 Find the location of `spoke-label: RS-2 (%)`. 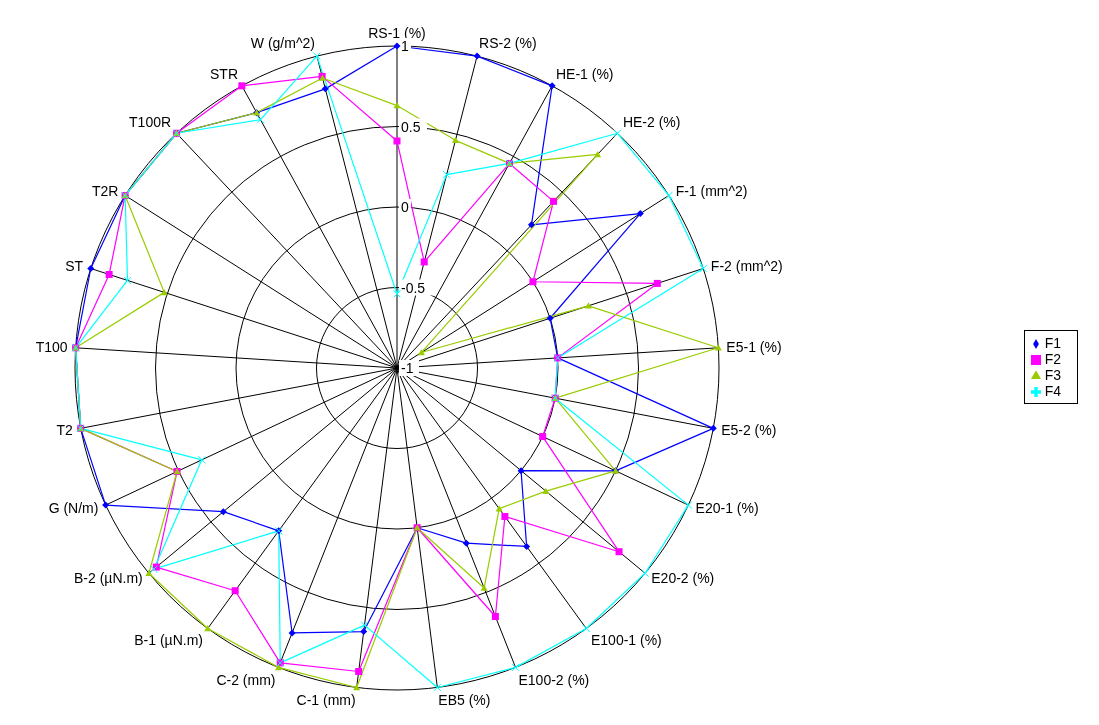

spoke-label: RS-2 (%) is located at coordinates (508, 43).